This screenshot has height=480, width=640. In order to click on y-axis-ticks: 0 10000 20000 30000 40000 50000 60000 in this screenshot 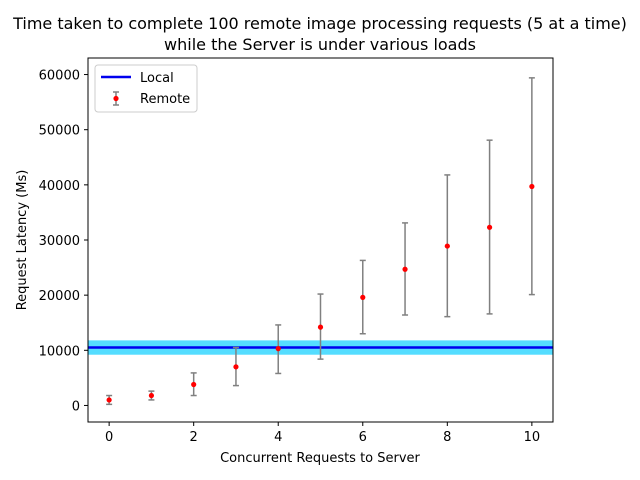, I will do `click(63, 241)`.